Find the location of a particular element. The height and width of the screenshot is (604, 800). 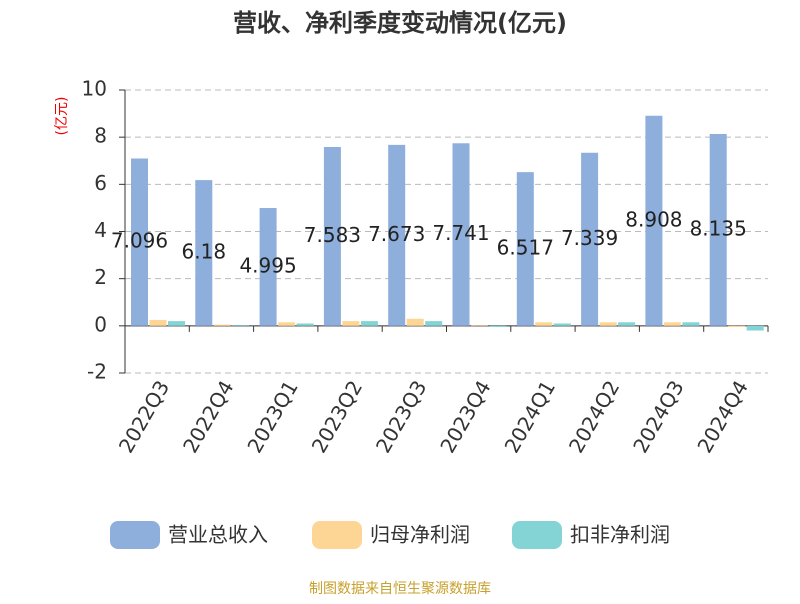

data-label: 4.995 is located at coordinates (267, 265).